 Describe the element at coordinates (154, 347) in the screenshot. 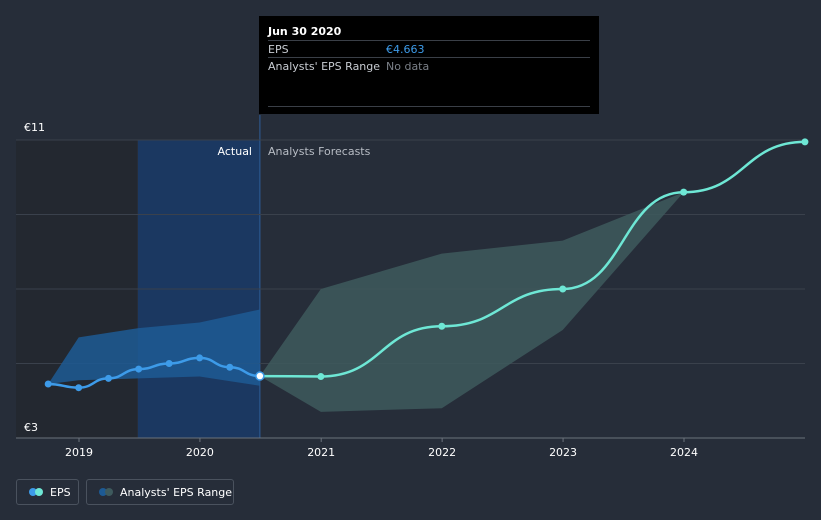

I see `eps-range-area-actual` at that location.